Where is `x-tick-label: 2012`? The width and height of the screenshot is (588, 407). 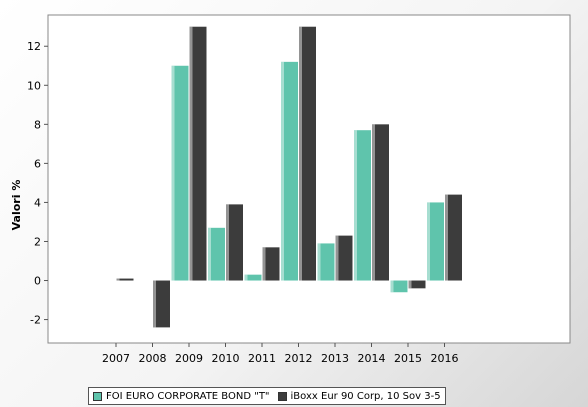 x-tick-label: 2012 is located at coordinates (299, 358).